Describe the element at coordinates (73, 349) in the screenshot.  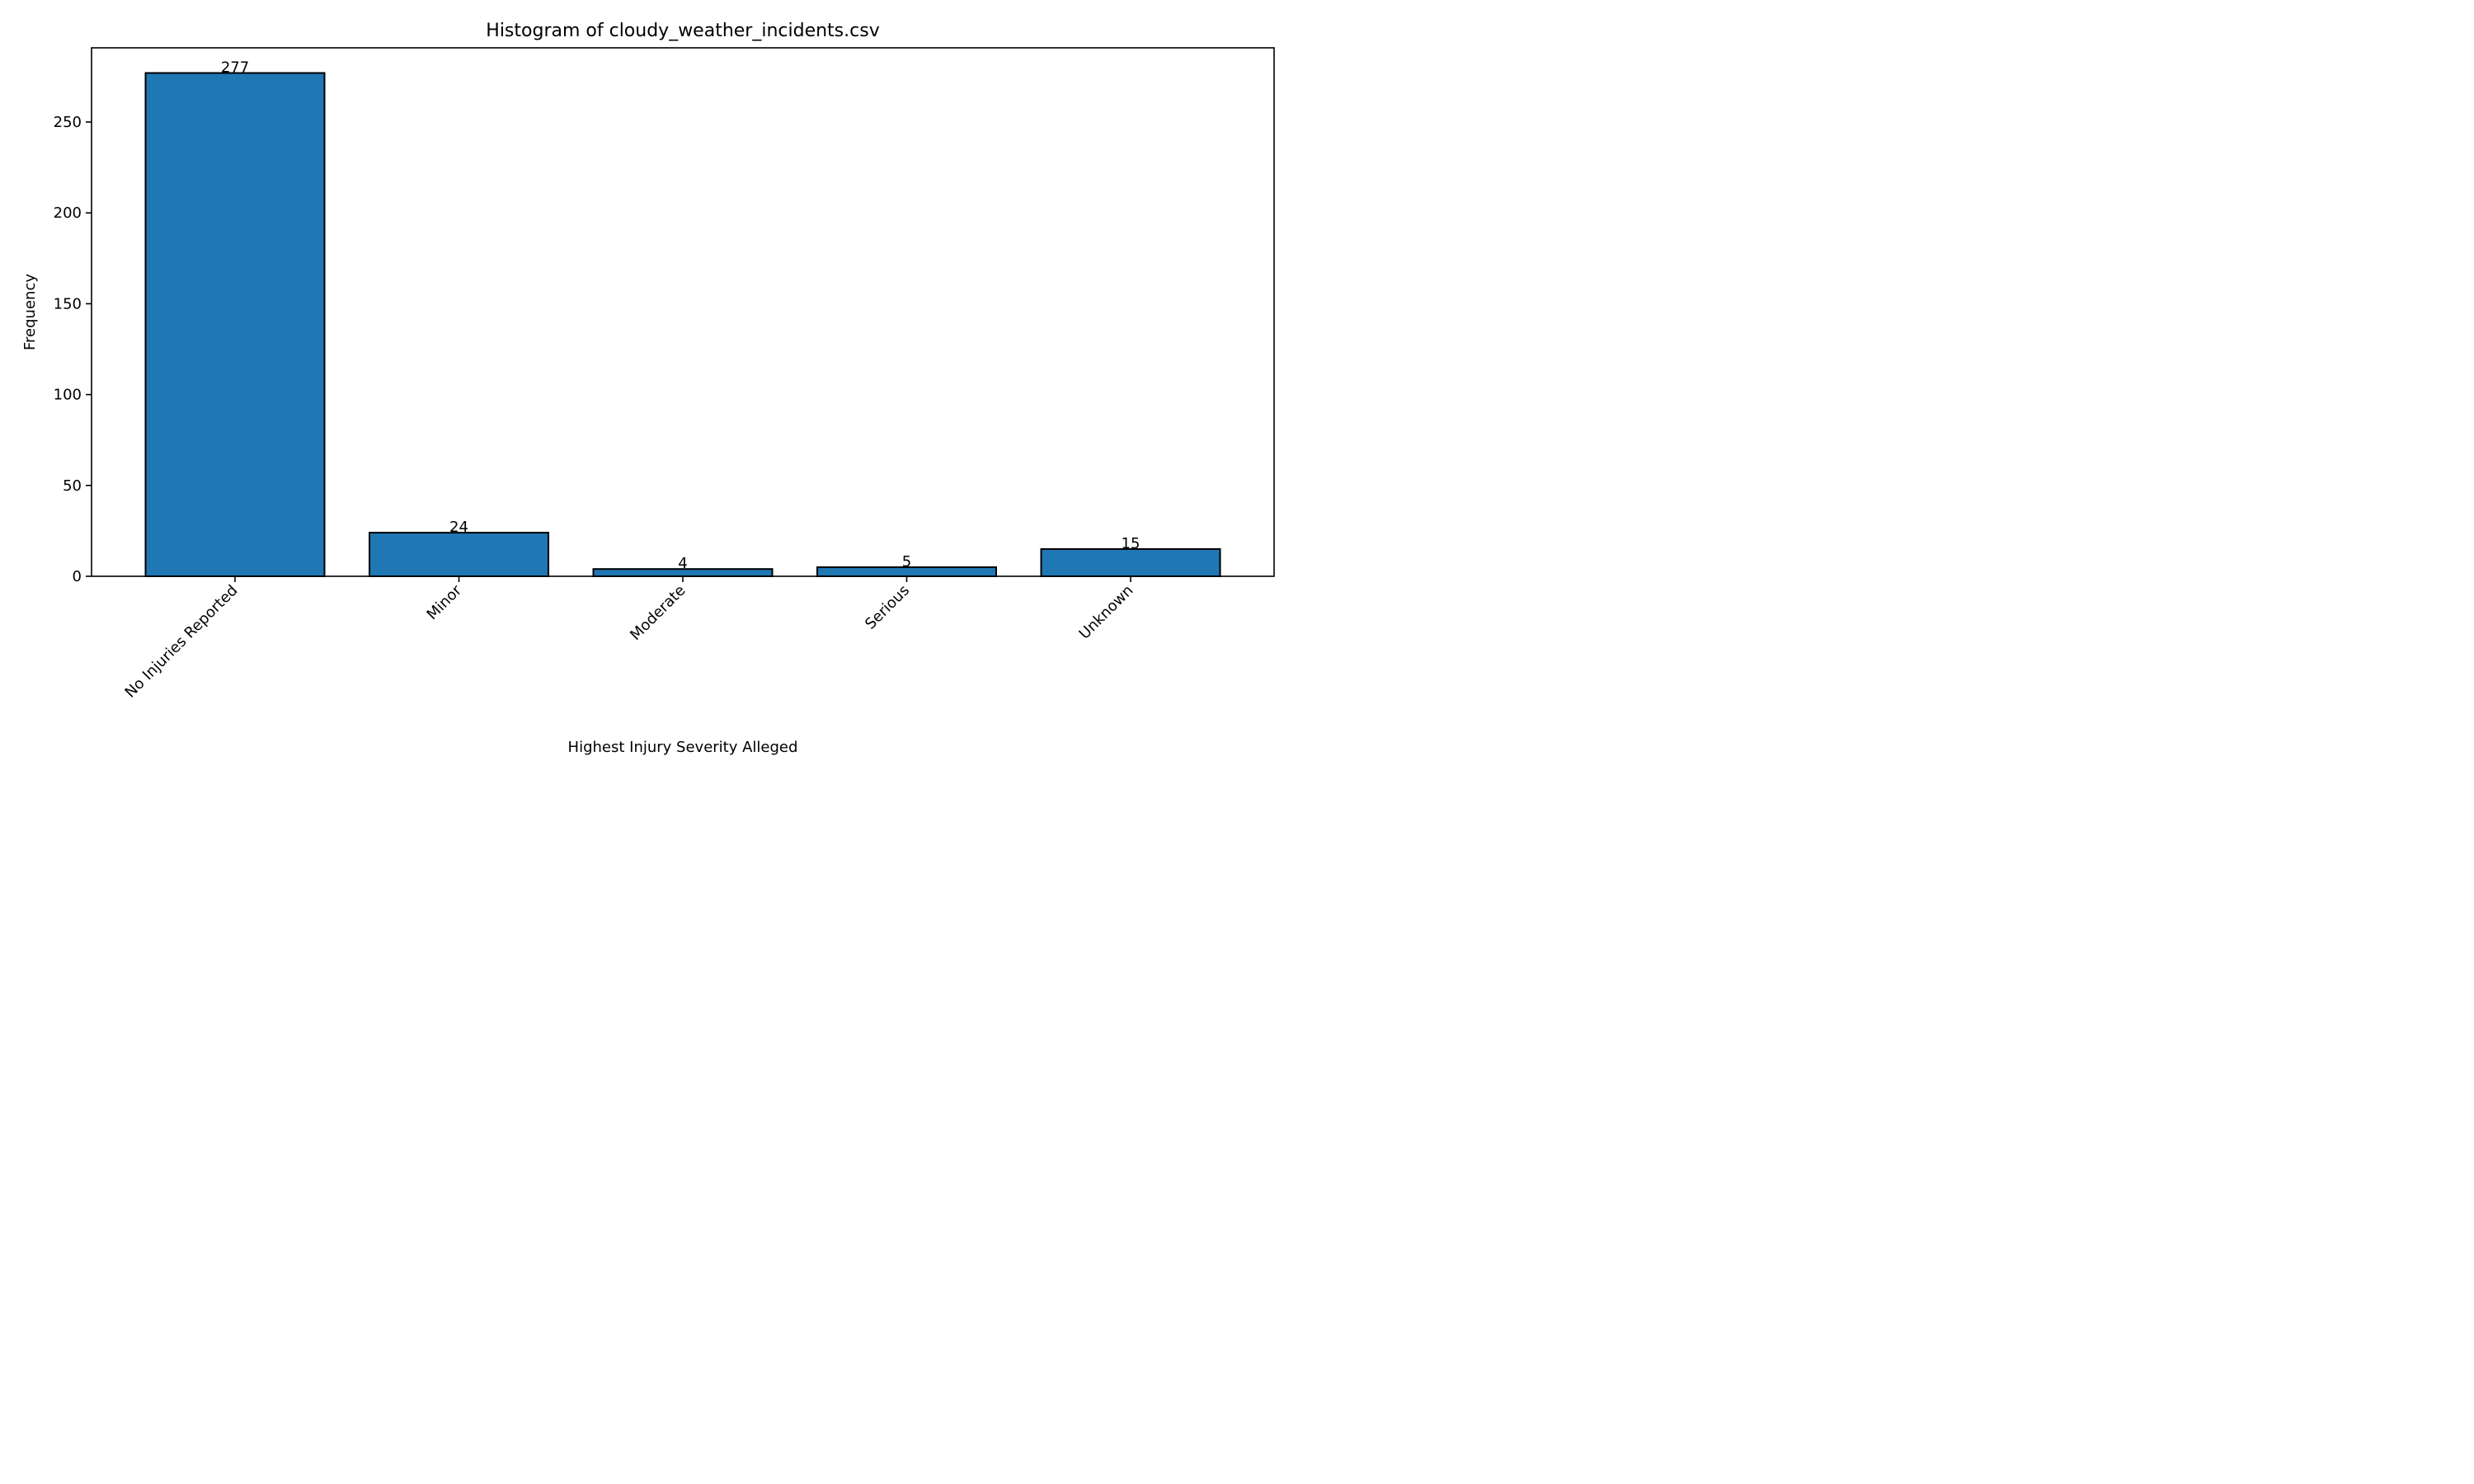
I see `y-axis: 0 50 100 150 200 250` at that location.